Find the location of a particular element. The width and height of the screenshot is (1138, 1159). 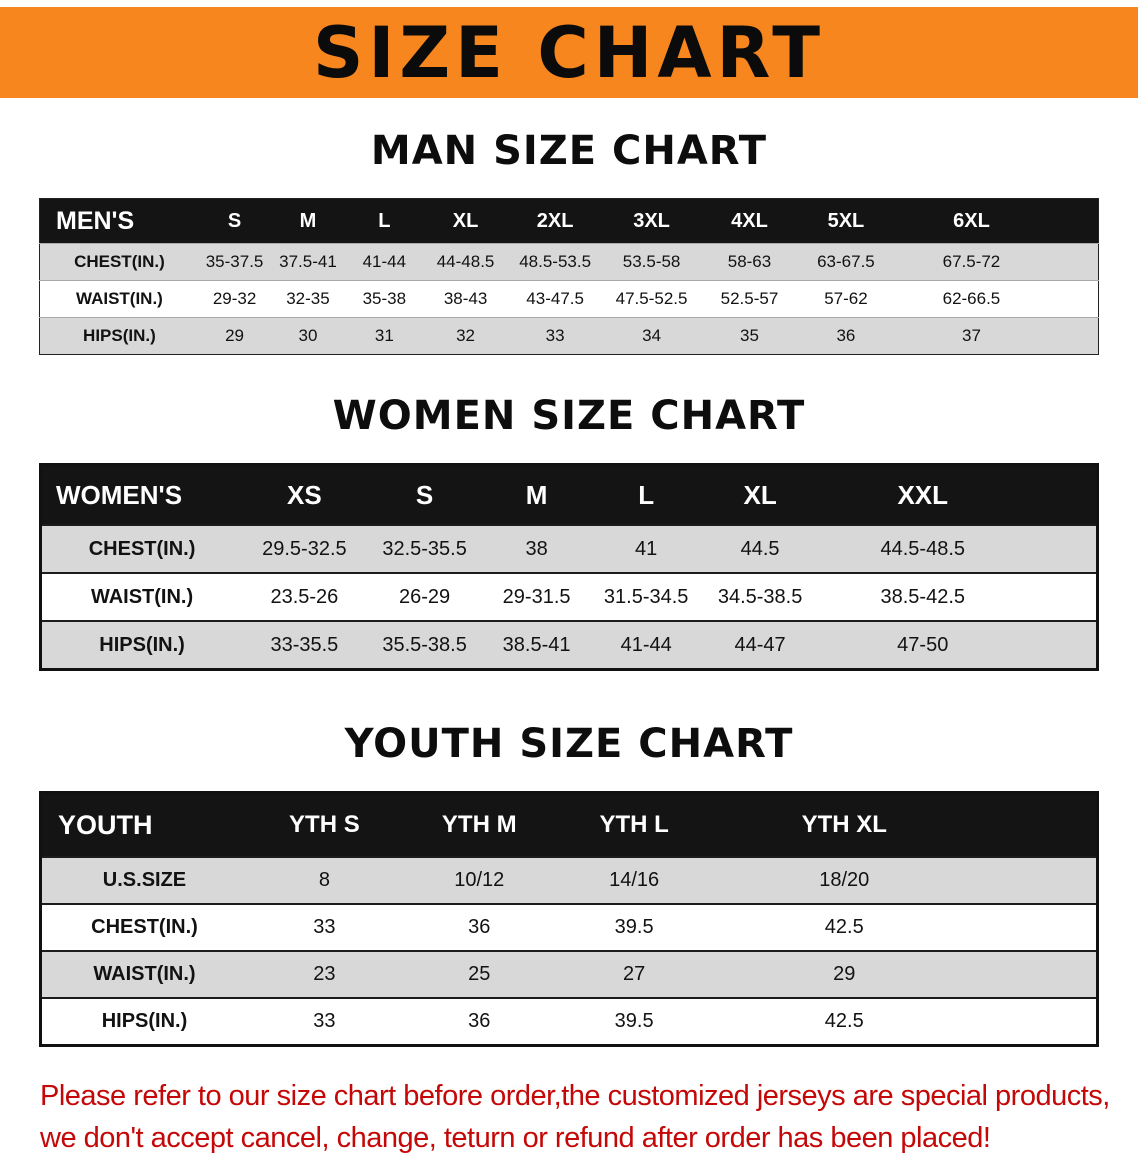

value-cell: 37 is located at coordinates (971, 335).